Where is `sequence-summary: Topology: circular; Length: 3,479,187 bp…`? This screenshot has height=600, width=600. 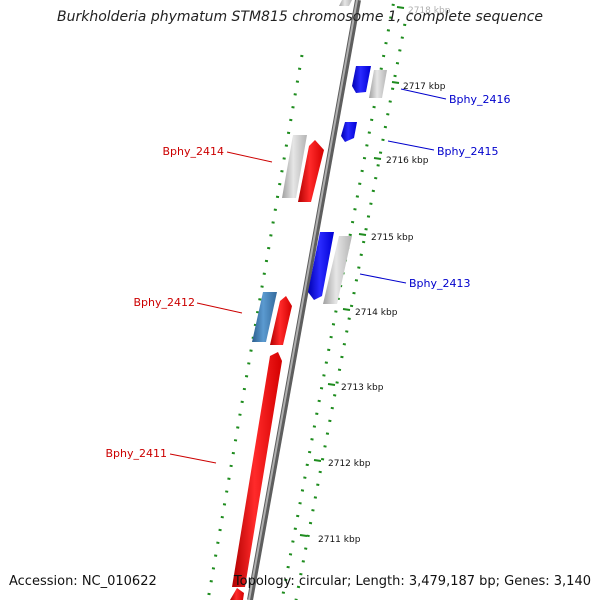
sequence-summary: Topology: circular; Length: 3,479,187 bp… is located at coordinates (412, 581).